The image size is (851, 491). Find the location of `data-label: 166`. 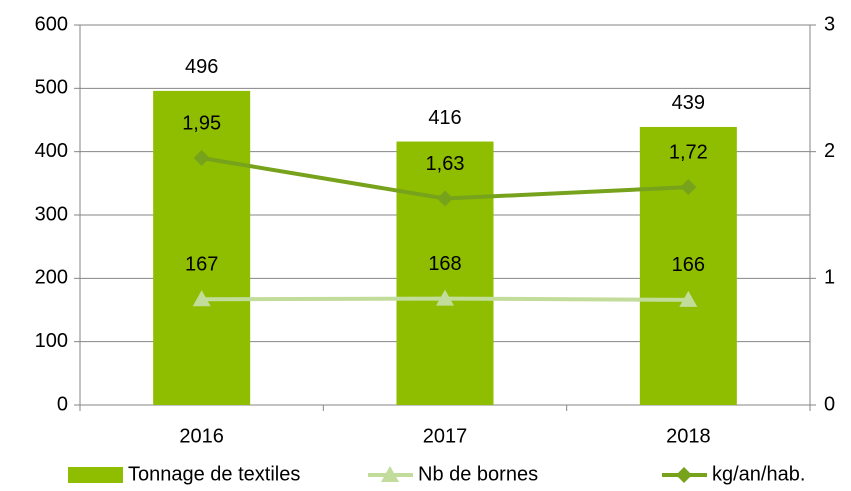

data-label: 166 is located at coordinates (688, 265).